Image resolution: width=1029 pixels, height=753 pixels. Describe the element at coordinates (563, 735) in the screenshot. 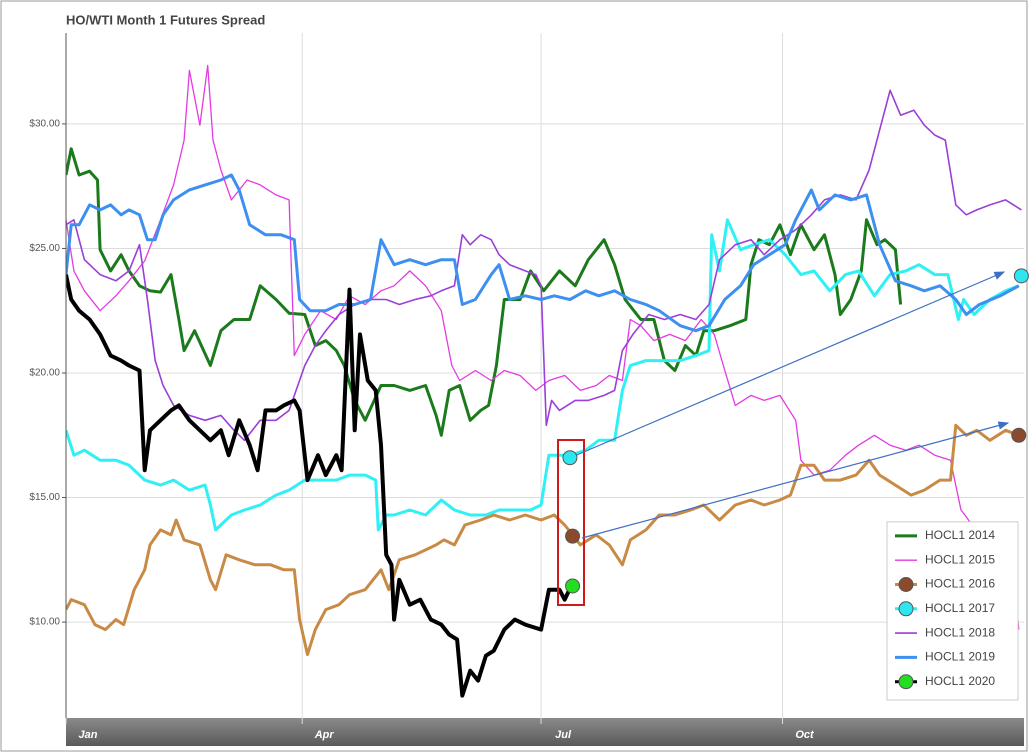

I see `x-tick-label: Jul` at that location.